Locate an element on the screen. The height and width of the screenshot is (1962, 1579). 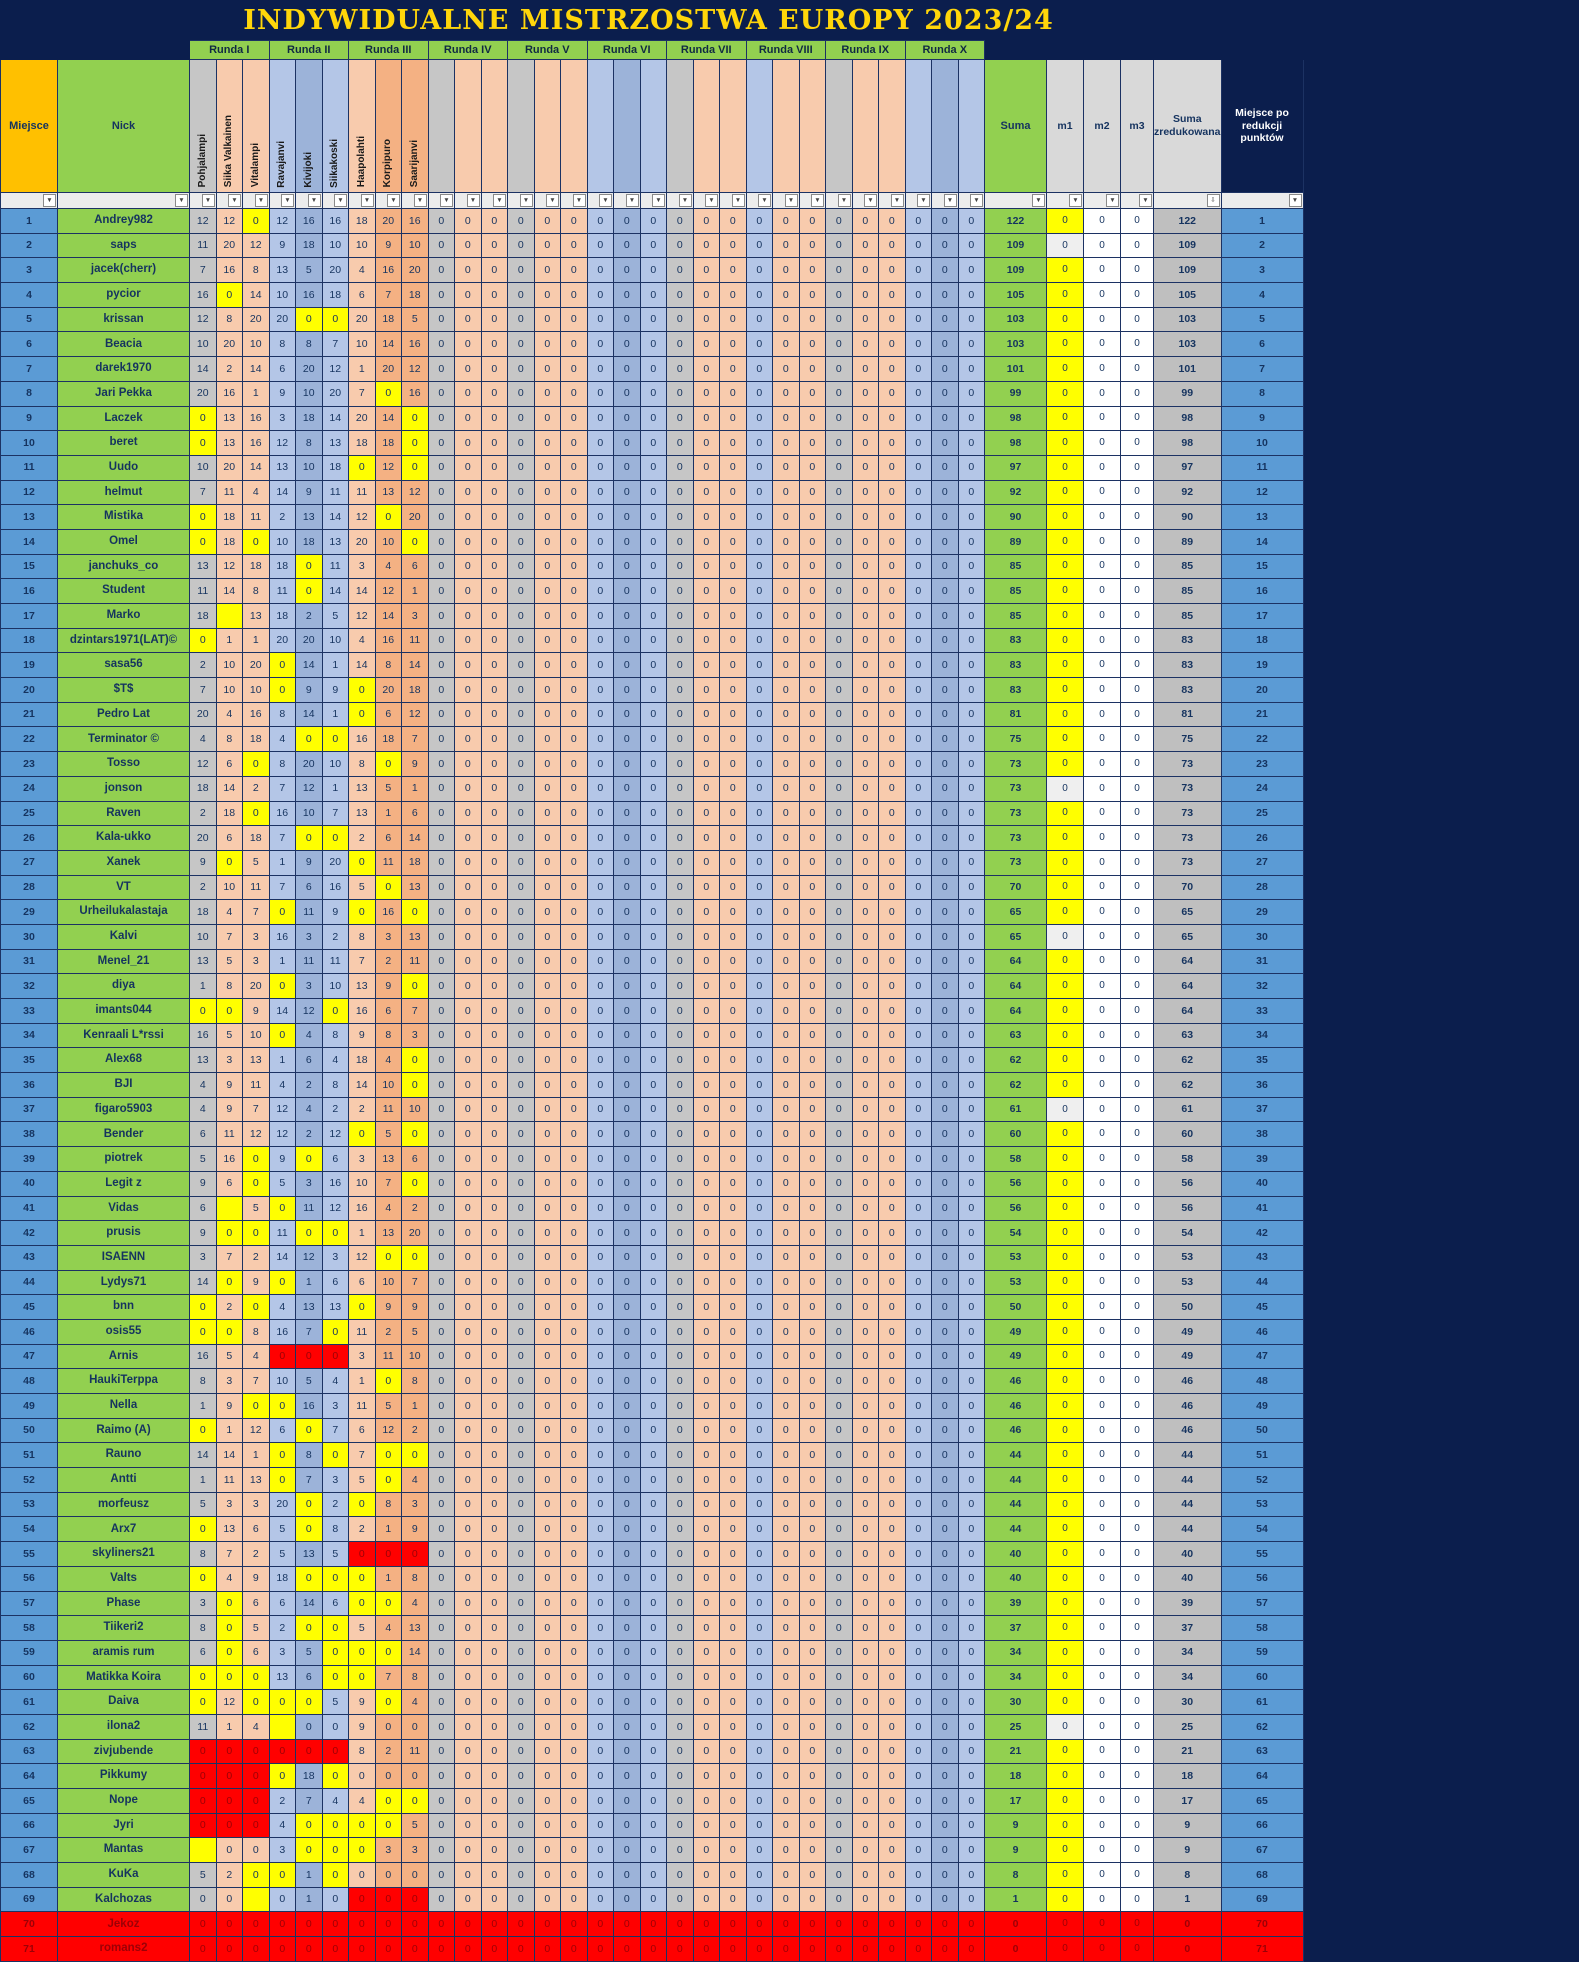
score-cell: 16 is located at coordinates (415, 221).